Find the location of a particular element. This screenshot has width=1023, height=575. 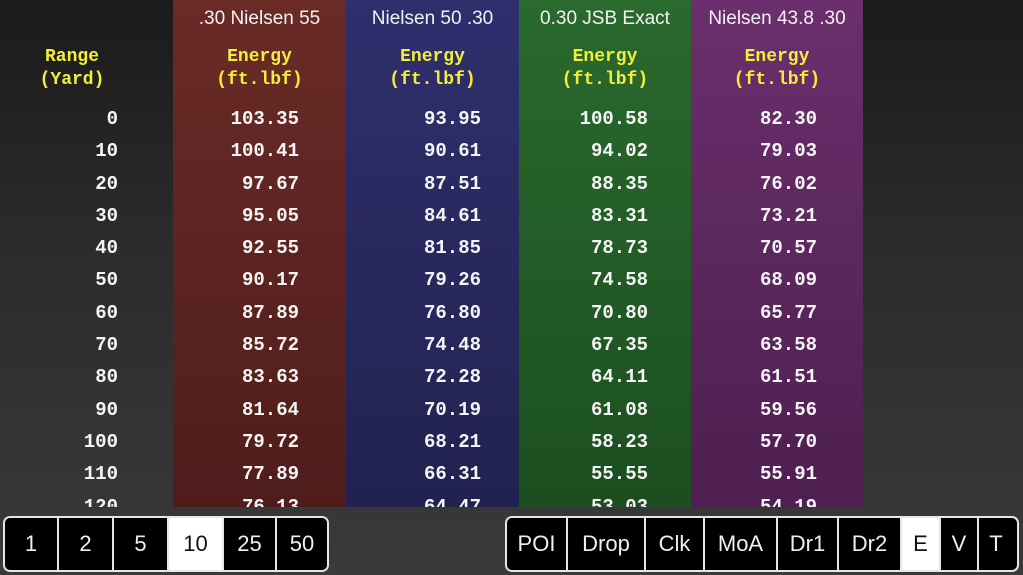

energy-cell: 79.72 is located at coordinates (270, 441).